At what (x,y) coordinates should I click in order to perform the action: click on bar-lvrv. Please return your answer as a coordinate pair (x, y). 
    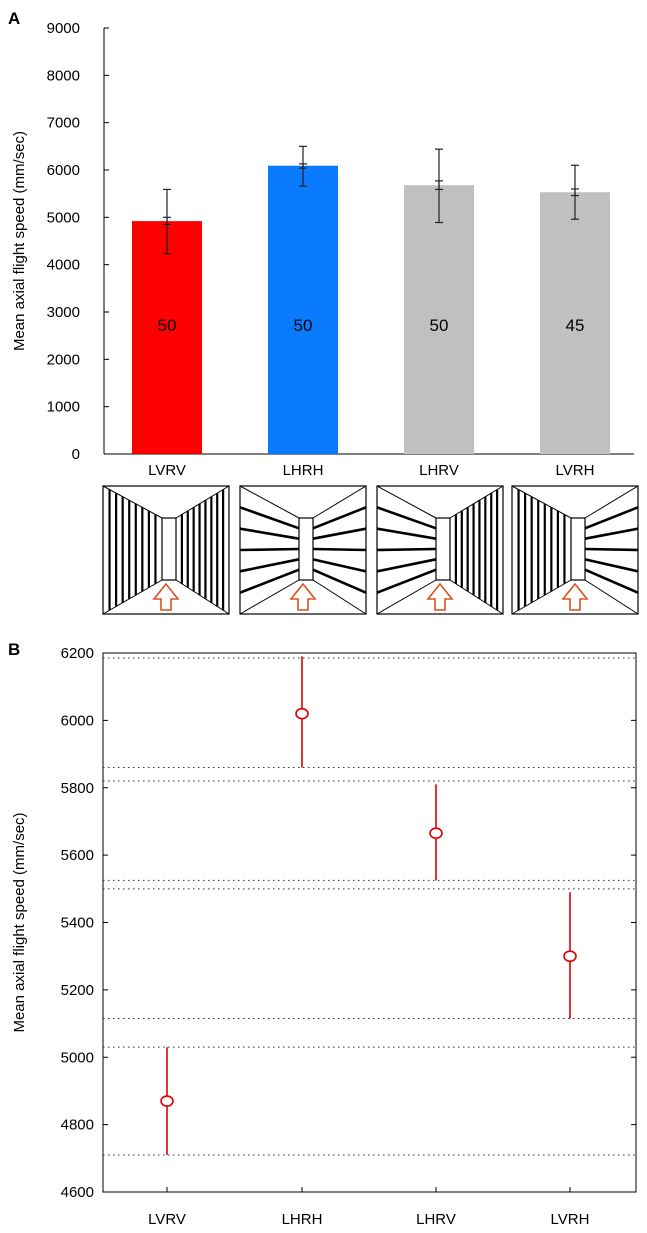
    Looking at the image, I should click on (167, 337).